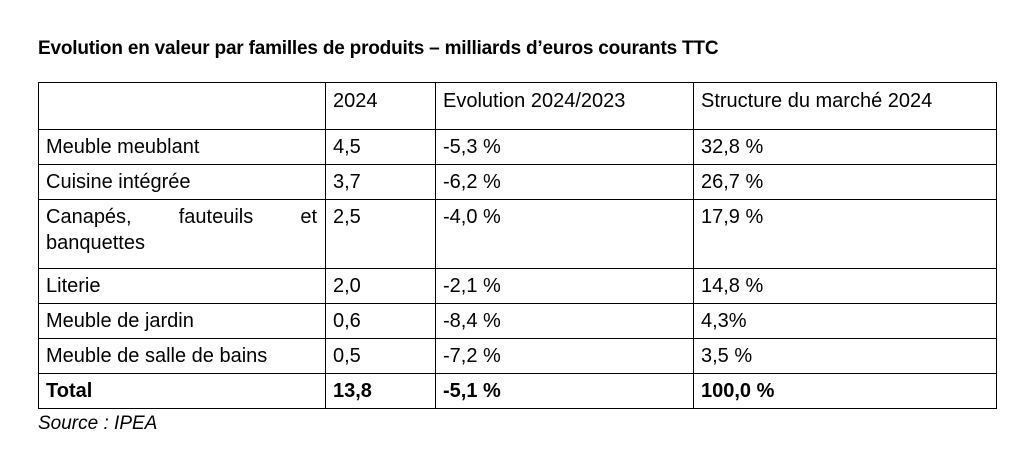 Image resolution: width=1024 pixels, height=457 pixels. Describe the element at coordinates (380, 356) in the screenshot. I see `value-2024: 0,5` at that location.